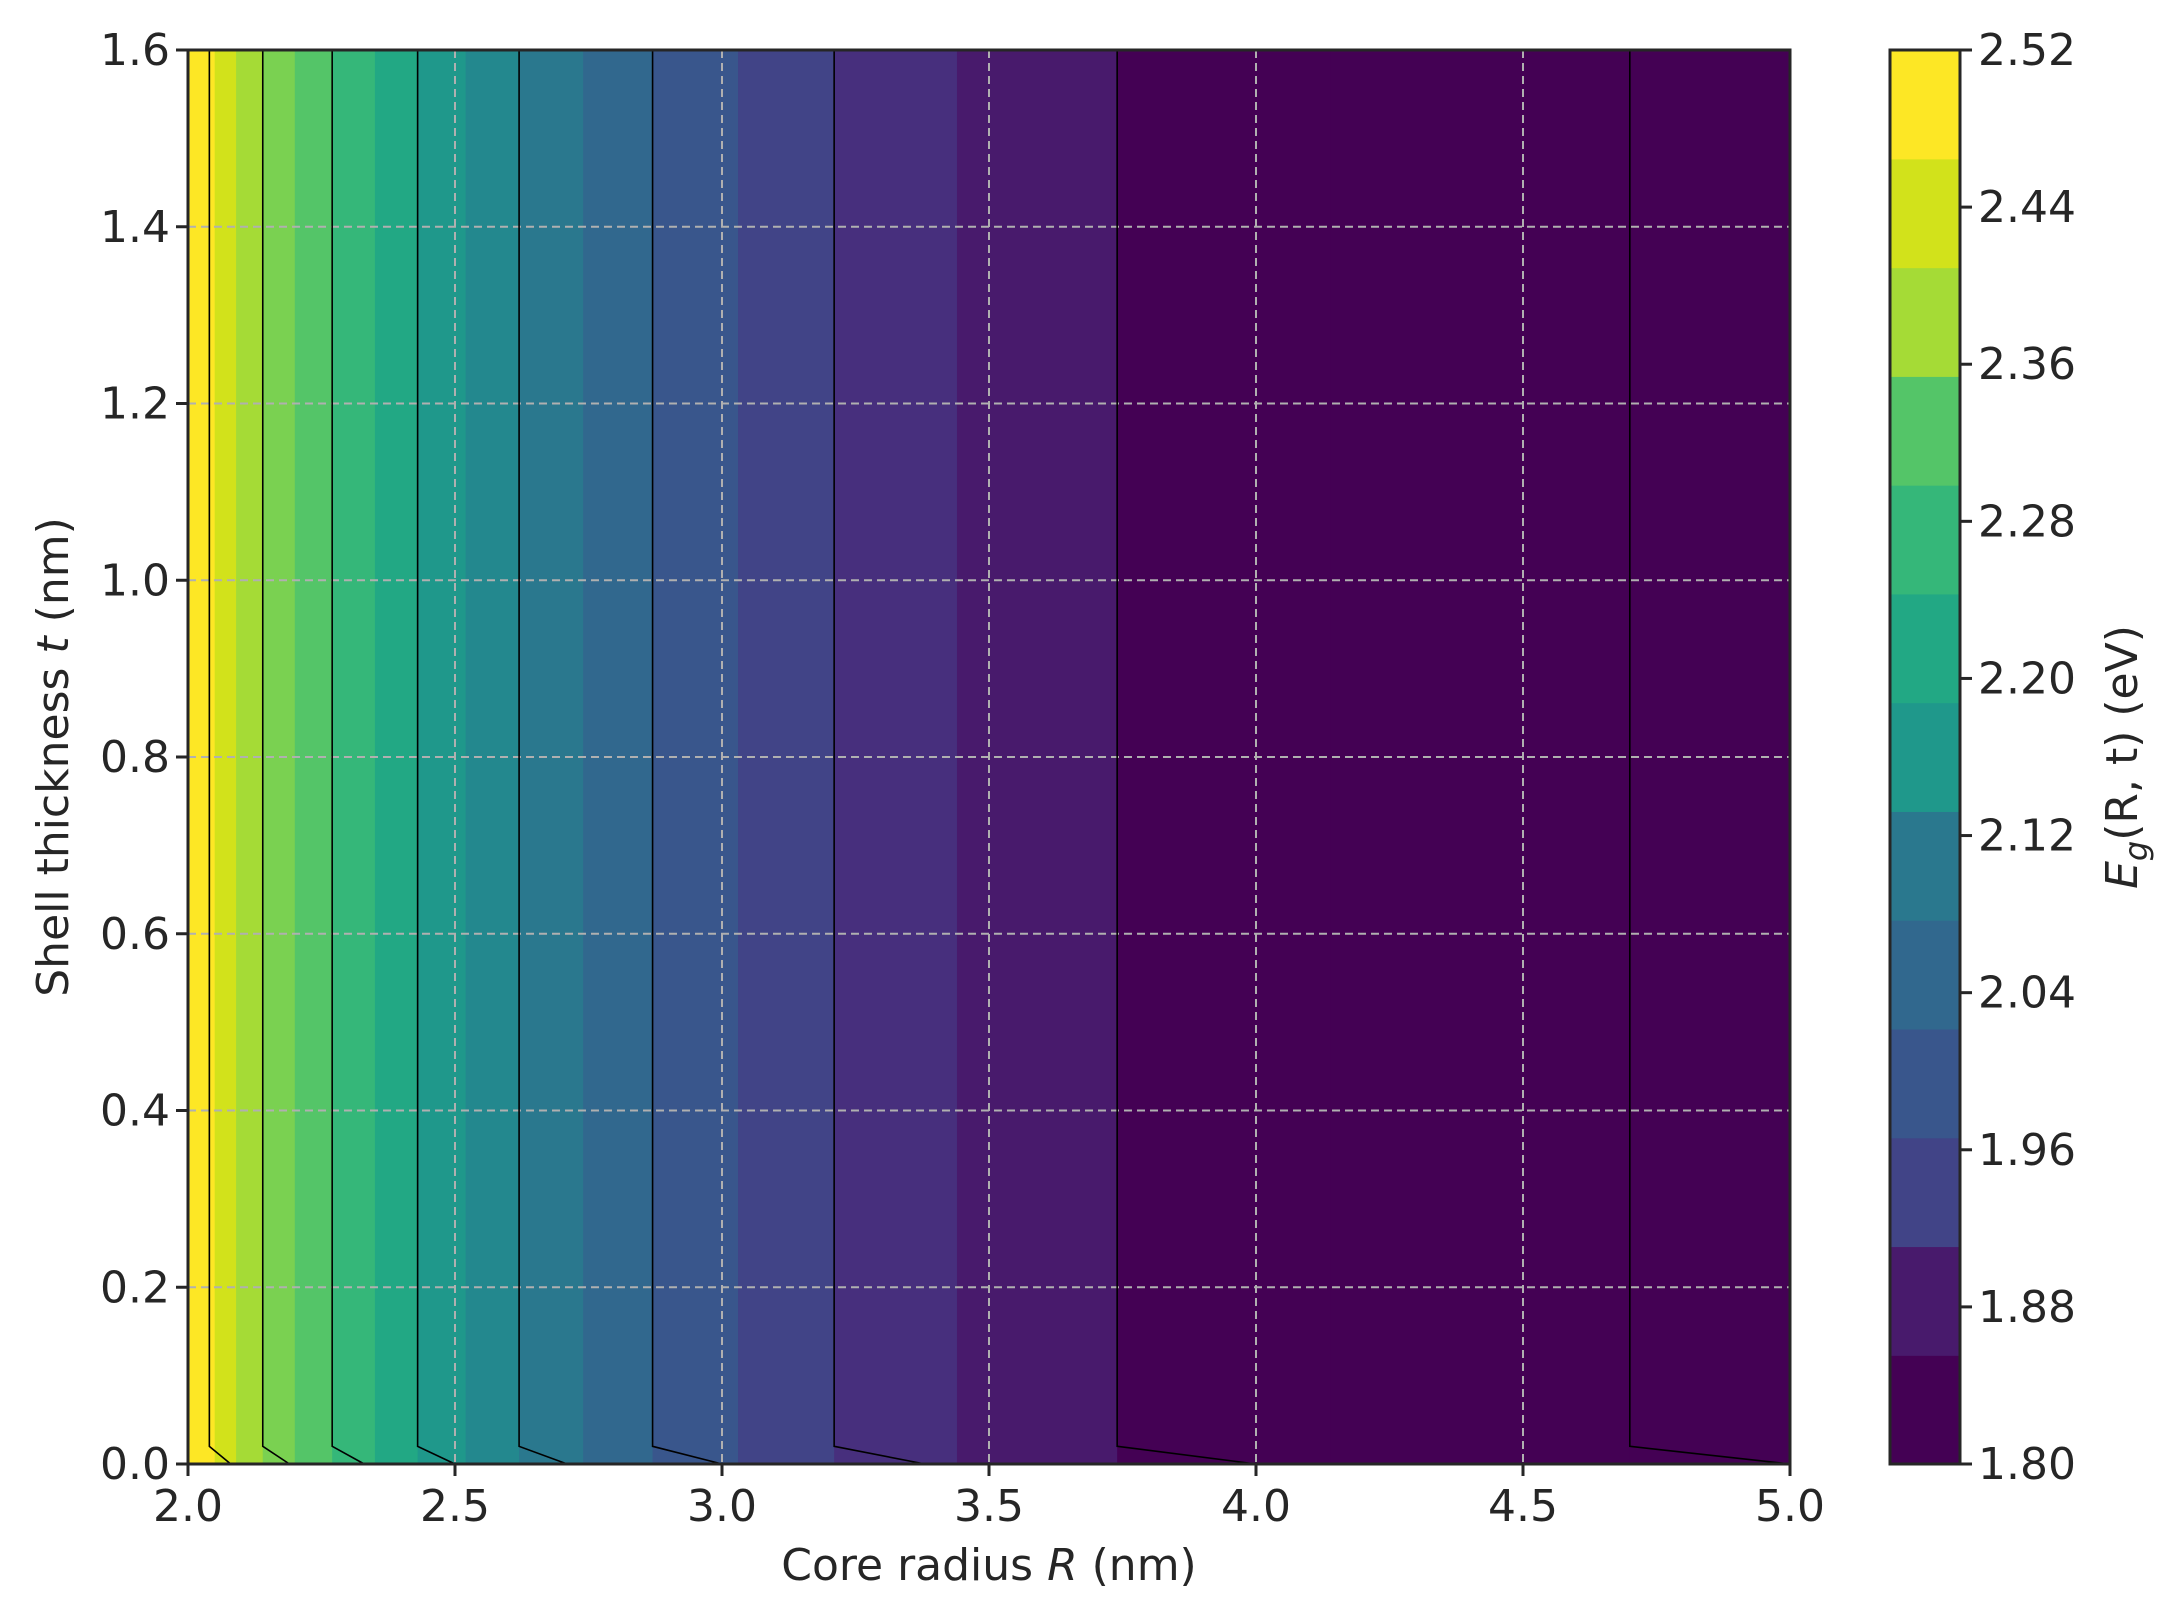 The image size is (2181, 1615). Describe the element at coordinates (2018, 757) in the screenshot. I see `colorbar-ticks: 1.80 1.88 1.96 2.04 2.12 2.20 2.28 2.36 2.44 2.52` at that location.